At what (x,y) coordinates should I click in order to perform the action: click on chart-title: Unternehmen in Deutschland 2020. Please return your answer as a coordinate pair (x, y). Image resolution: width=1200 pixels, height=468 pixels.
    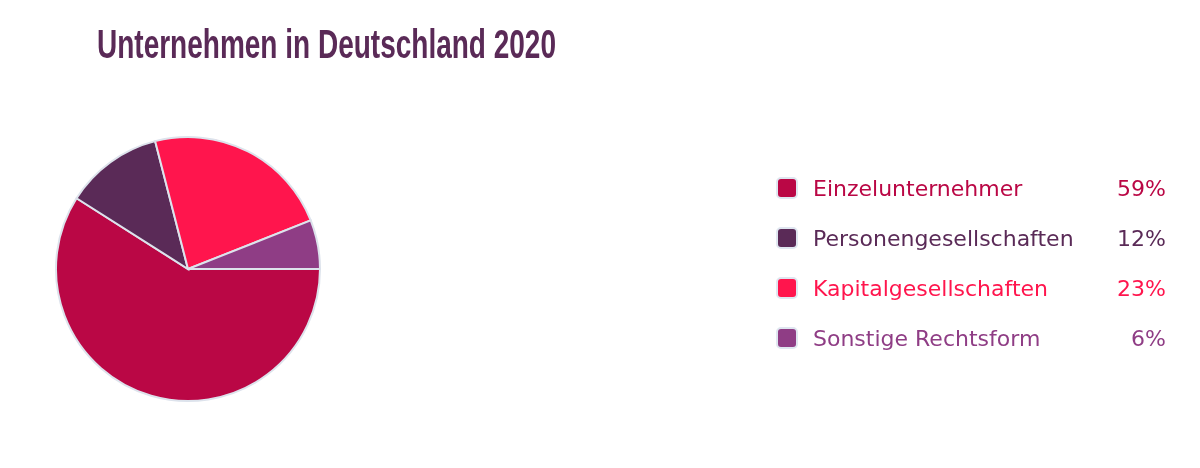
    Looking at the image, I should click on (327, 44).